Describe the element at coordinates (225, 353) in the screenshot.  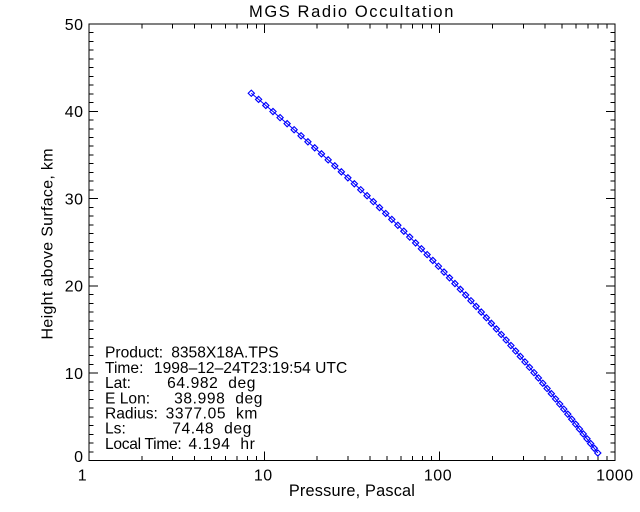
I see `svg-text: 8358X18A.TPS` at that location.